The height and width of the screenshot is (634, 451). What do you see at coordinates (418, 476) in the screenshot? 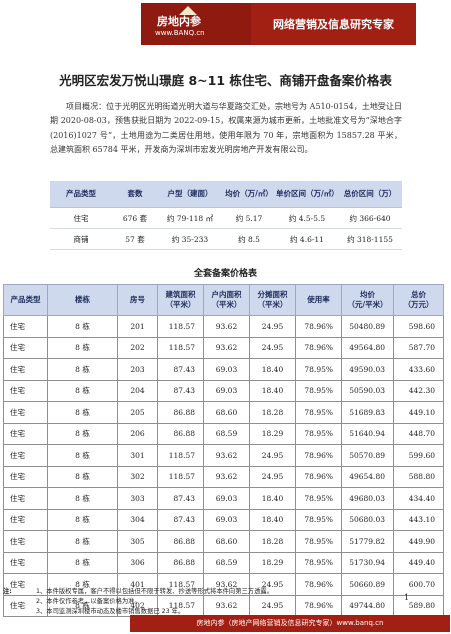
I see `table-cell: 588.80` at bounding box center [418, 476].